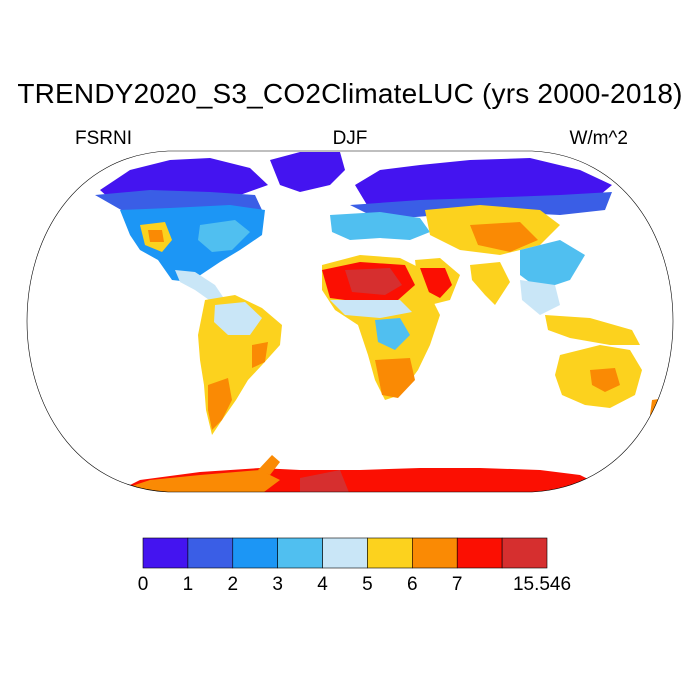  Describe the element at coordinates (325, 481) in the screenshot. I see `antarctica-core-region` at that location.